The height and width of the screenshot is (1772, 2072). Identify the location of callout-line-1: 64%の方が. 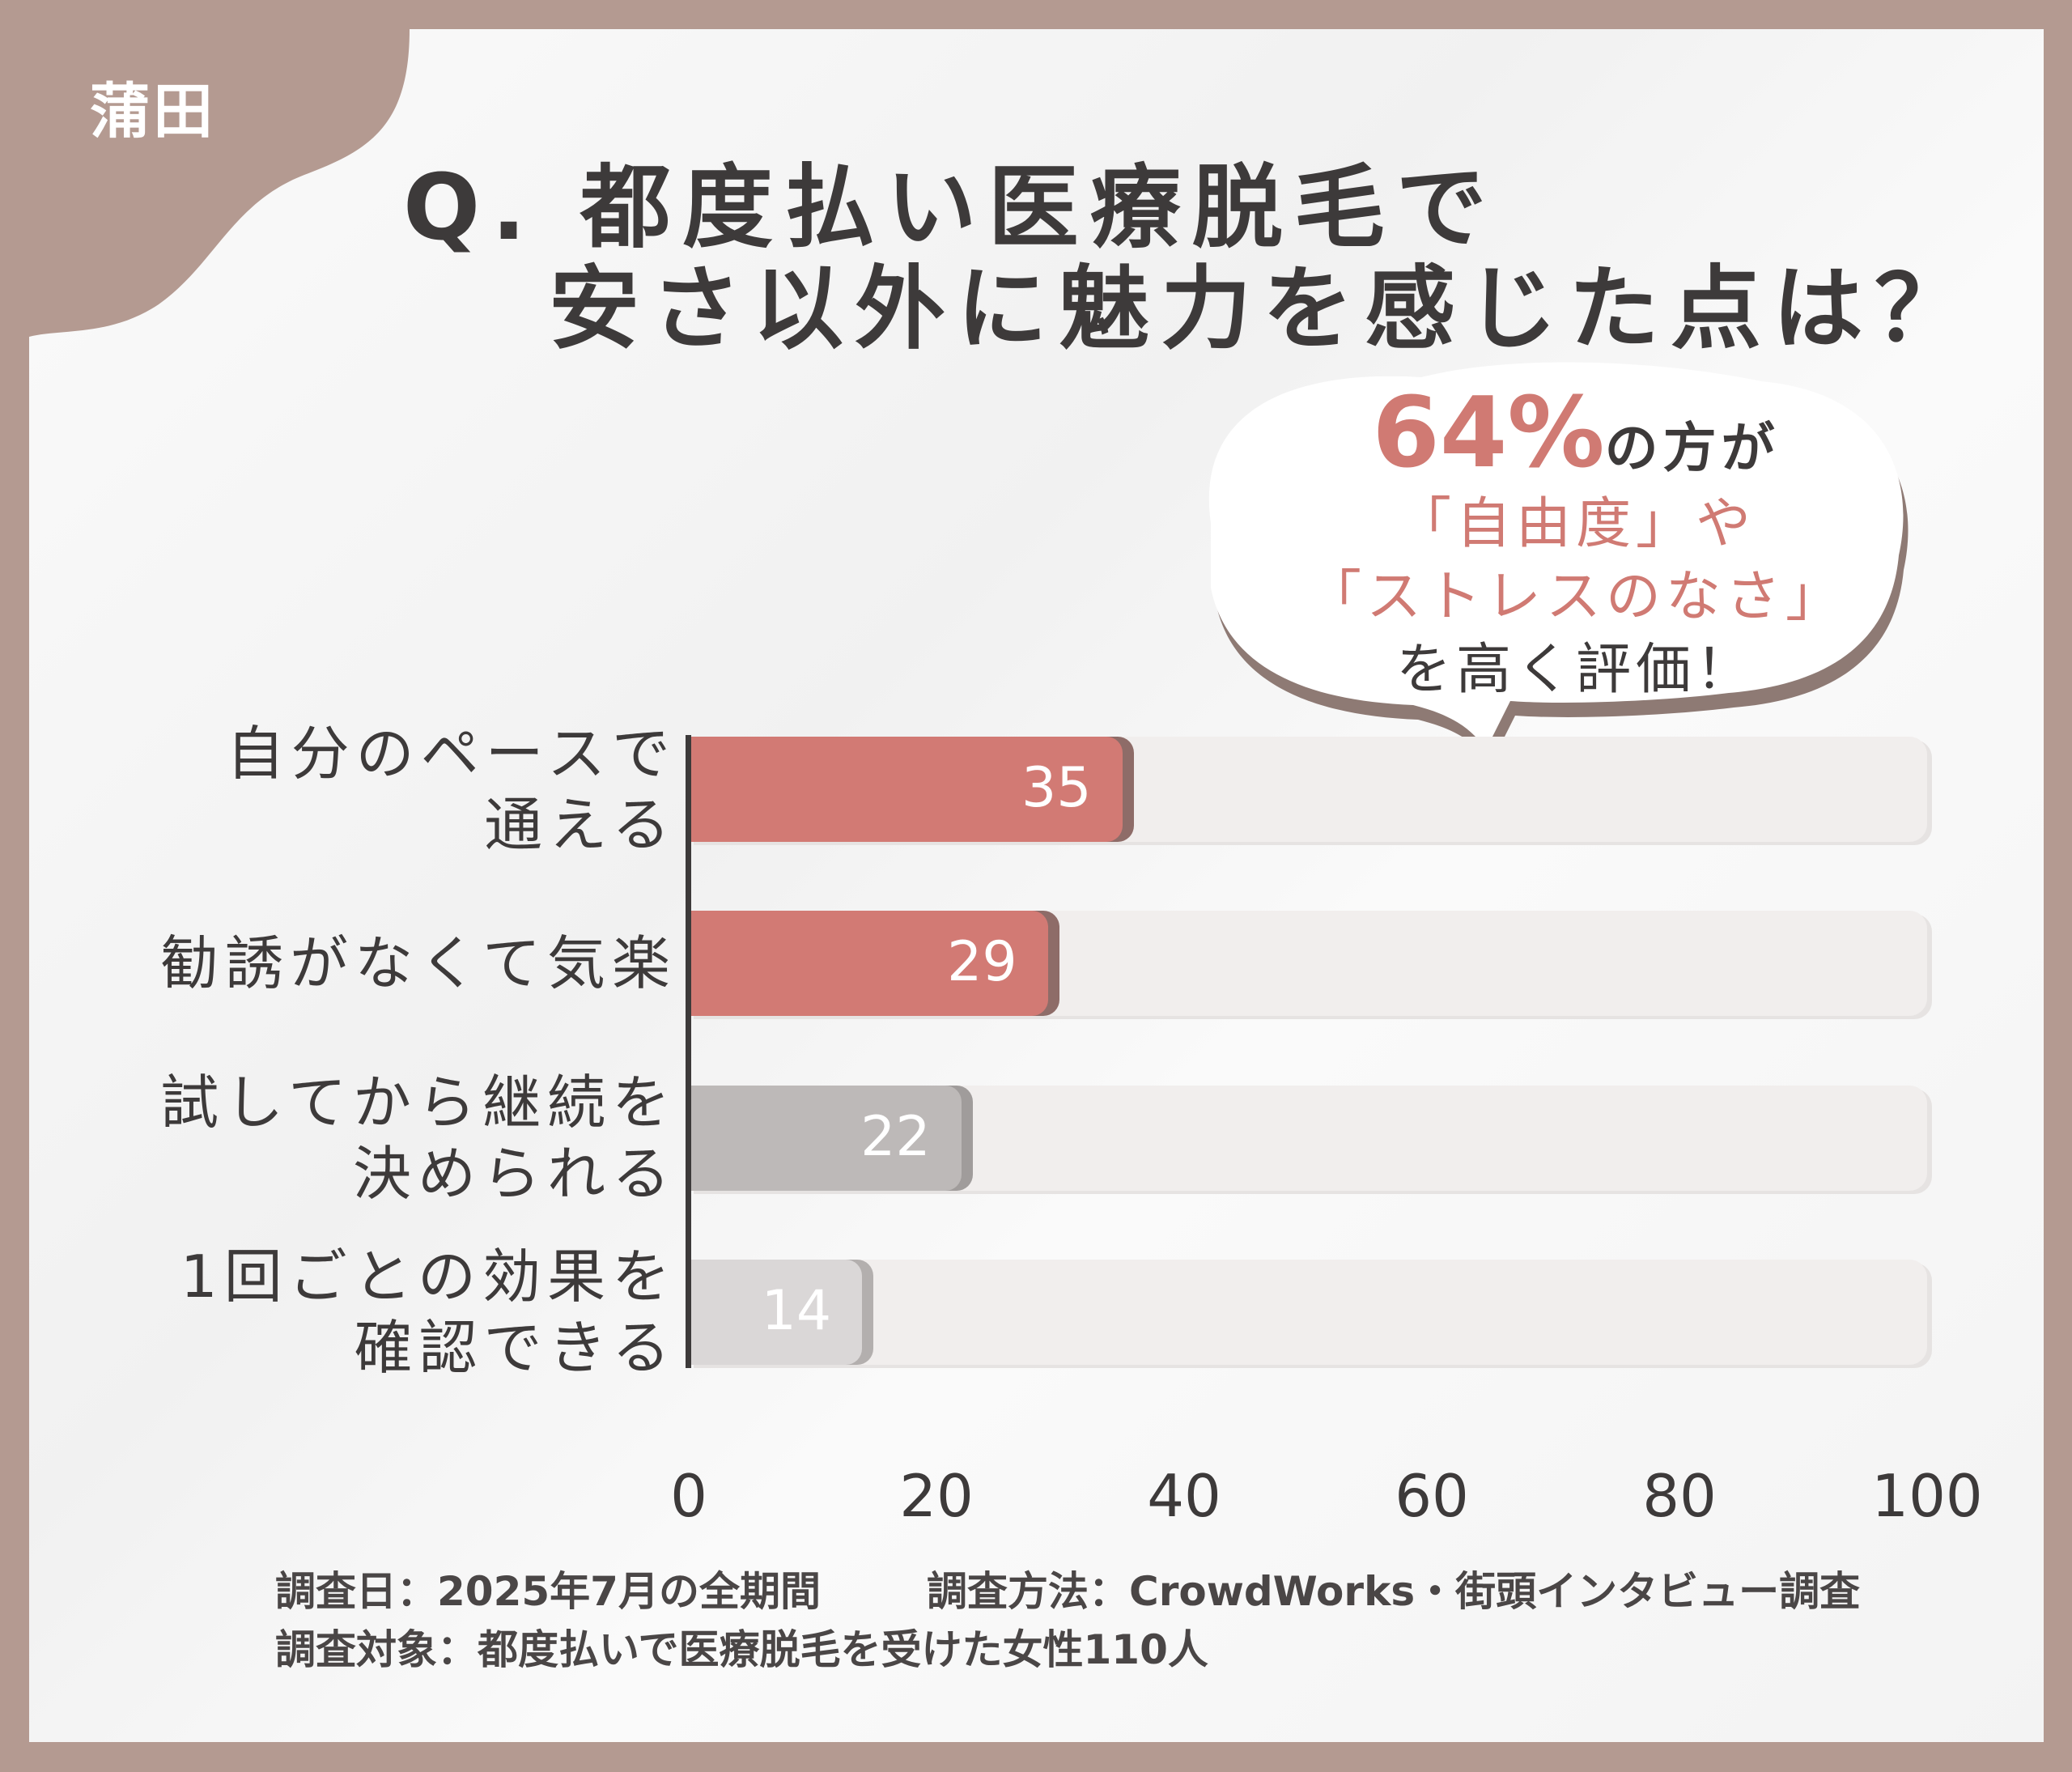
(1576, 434).